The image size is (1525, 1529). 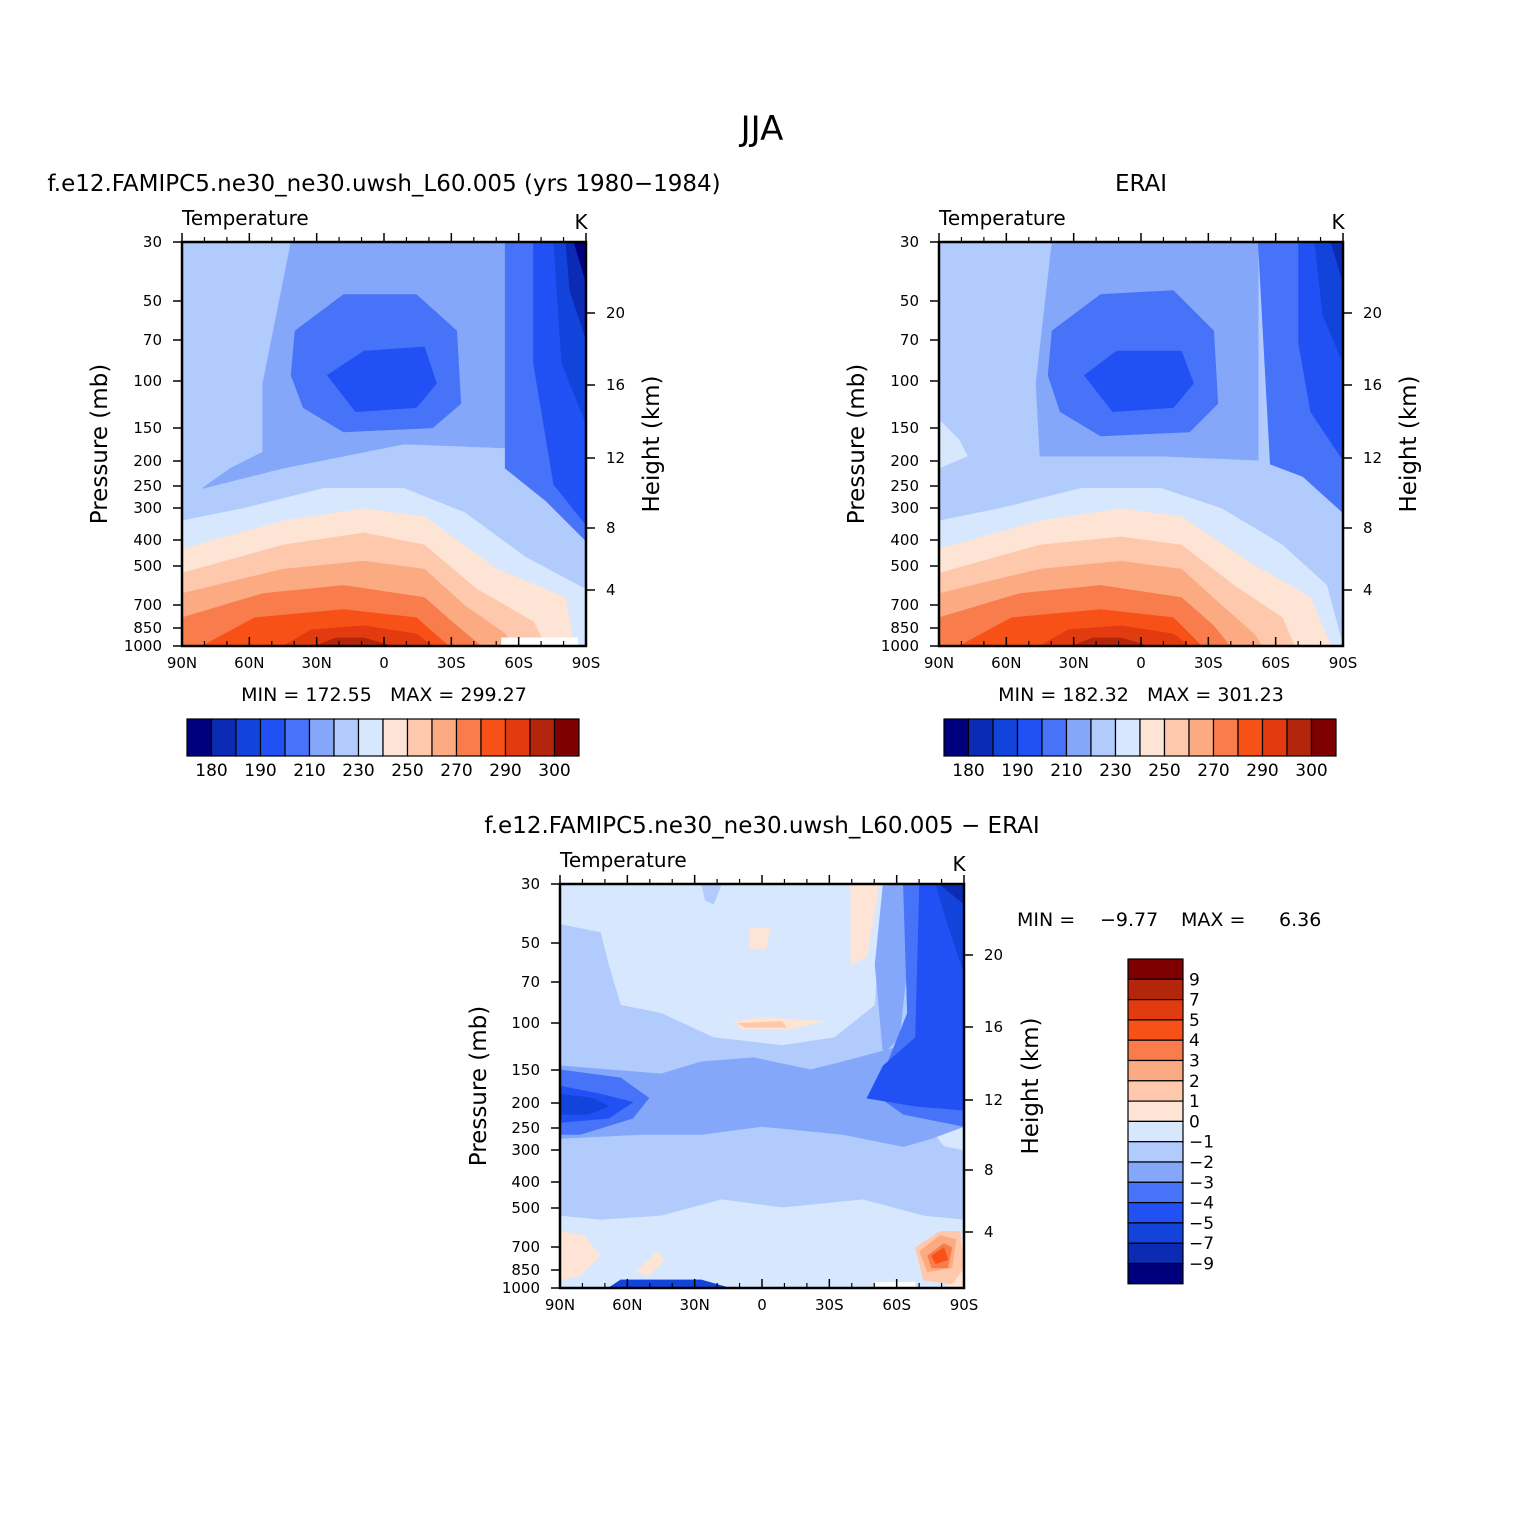 I want to click on colorbar-label: 270, so click(x=1213, y=771).